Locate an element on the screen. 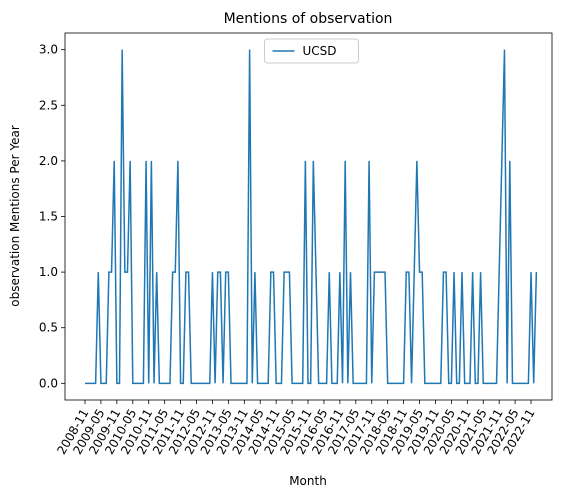 The width and height of the screenshot is (567, 498). legend-label: UCSD is located at coordinates (320, 51).